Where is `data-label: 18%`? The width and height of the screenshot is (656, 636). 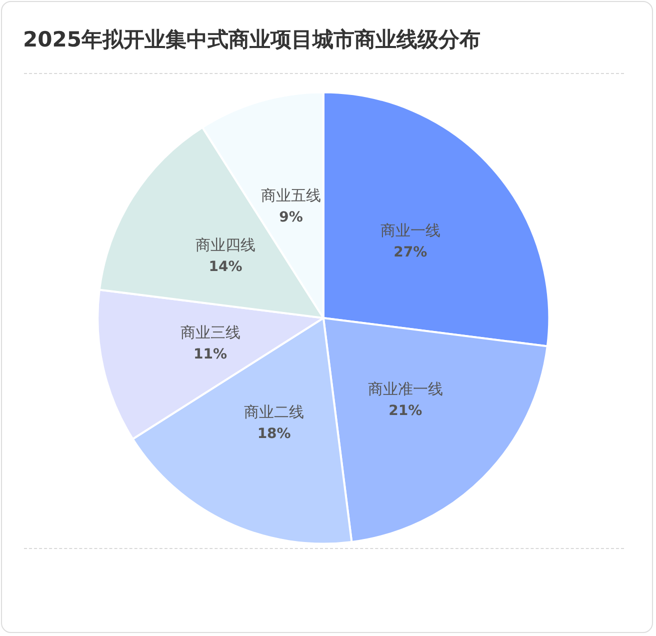 data-label: 18% is located at coordinates (274, 434).